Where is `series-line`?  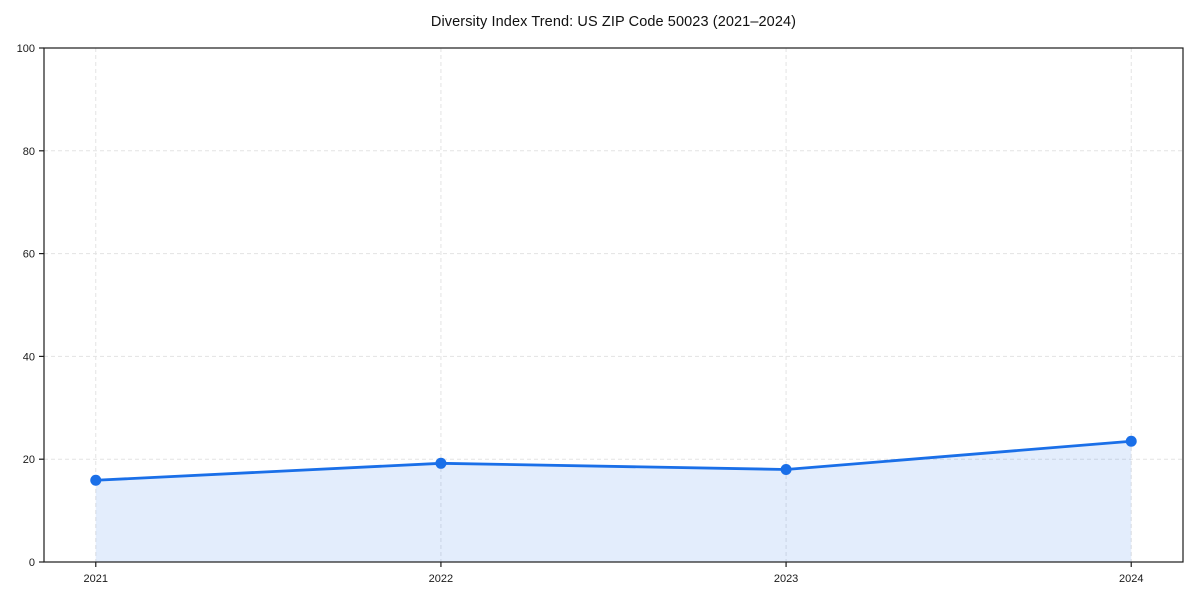
series-line is located at coordinates (613, 460).